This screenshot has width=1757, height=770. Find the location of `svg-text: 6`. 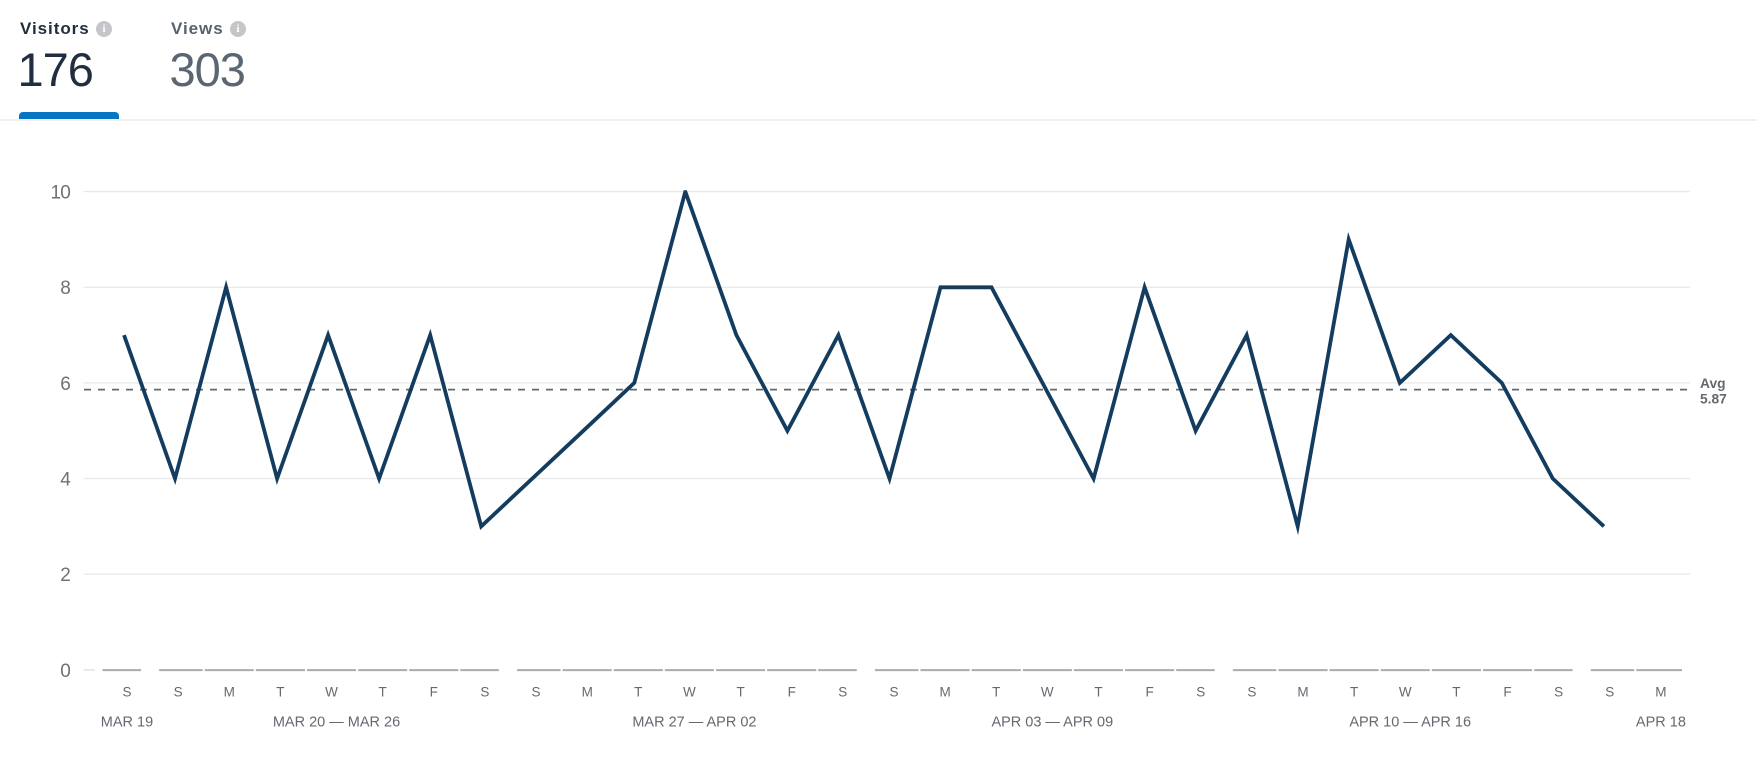

svg-text: 6 is located at coordinates (65, 384).